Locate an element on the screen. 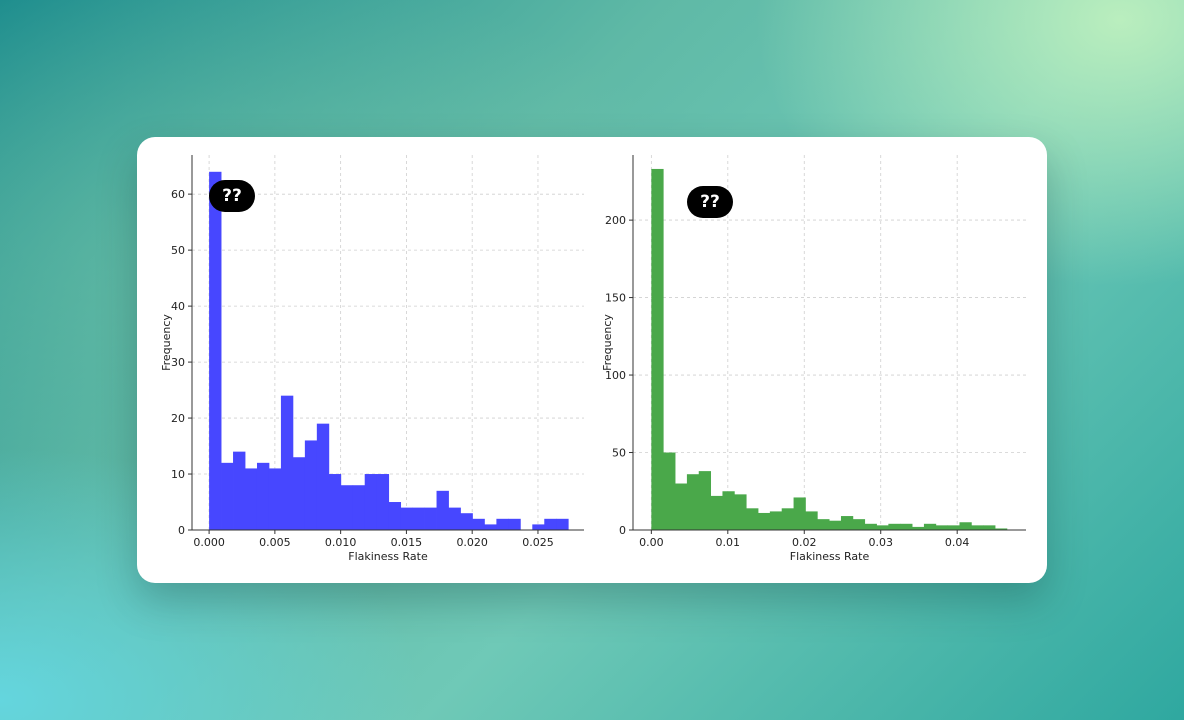  x-tick-label-4: 0.04 is located at coordinates (957, 542).